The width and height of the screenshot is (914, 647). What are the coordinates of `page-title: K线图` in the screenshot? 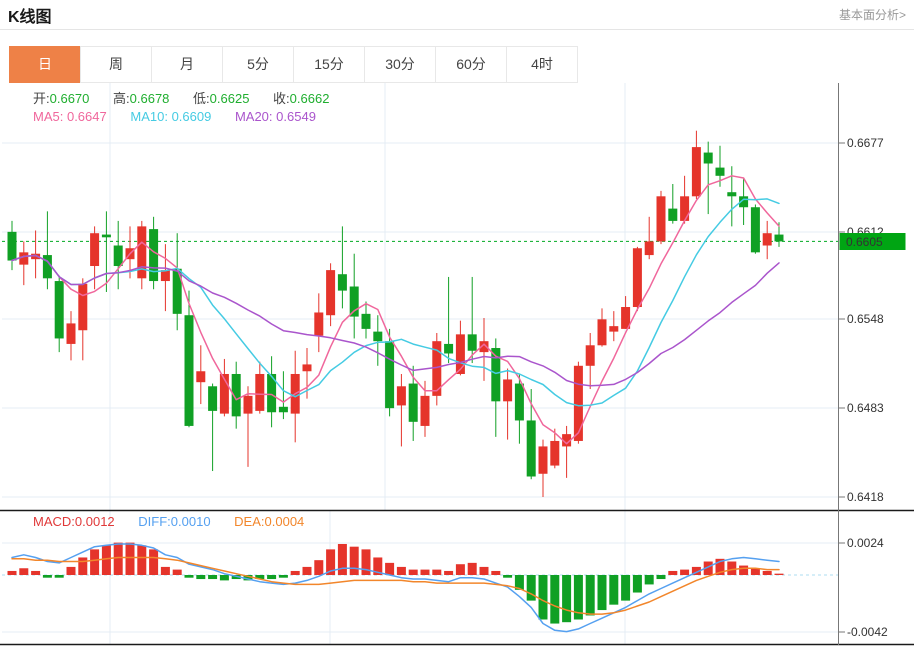 It's located at (30, 17).